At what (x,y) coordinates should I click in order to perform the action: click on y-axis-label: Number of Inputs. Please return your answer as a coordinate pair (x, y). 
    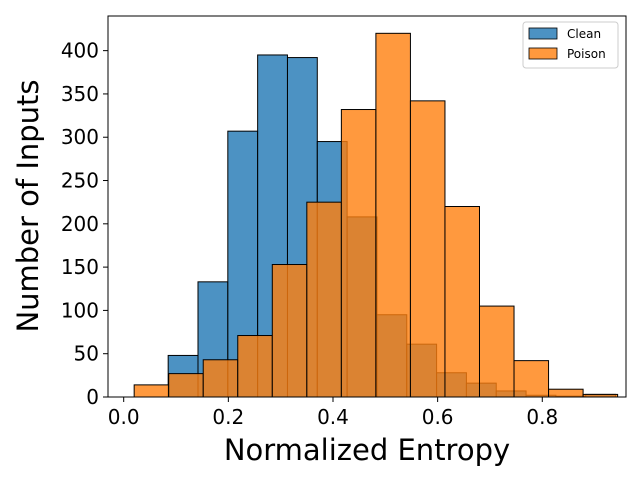
    Looking at the image, I should click on (28, 205).